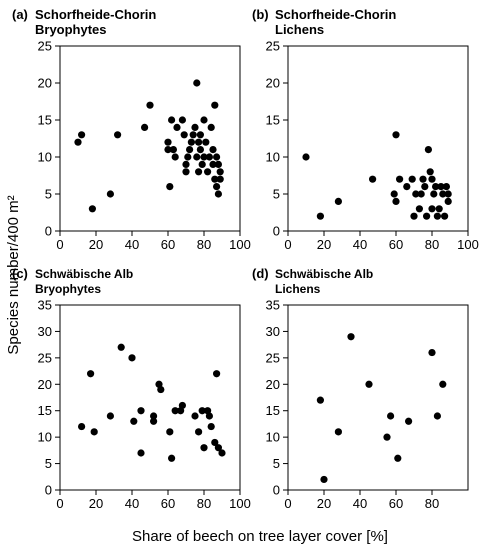 This screenshot has height=550, width=498. I want to click on x-tick-label: 60, so click(396, 244).